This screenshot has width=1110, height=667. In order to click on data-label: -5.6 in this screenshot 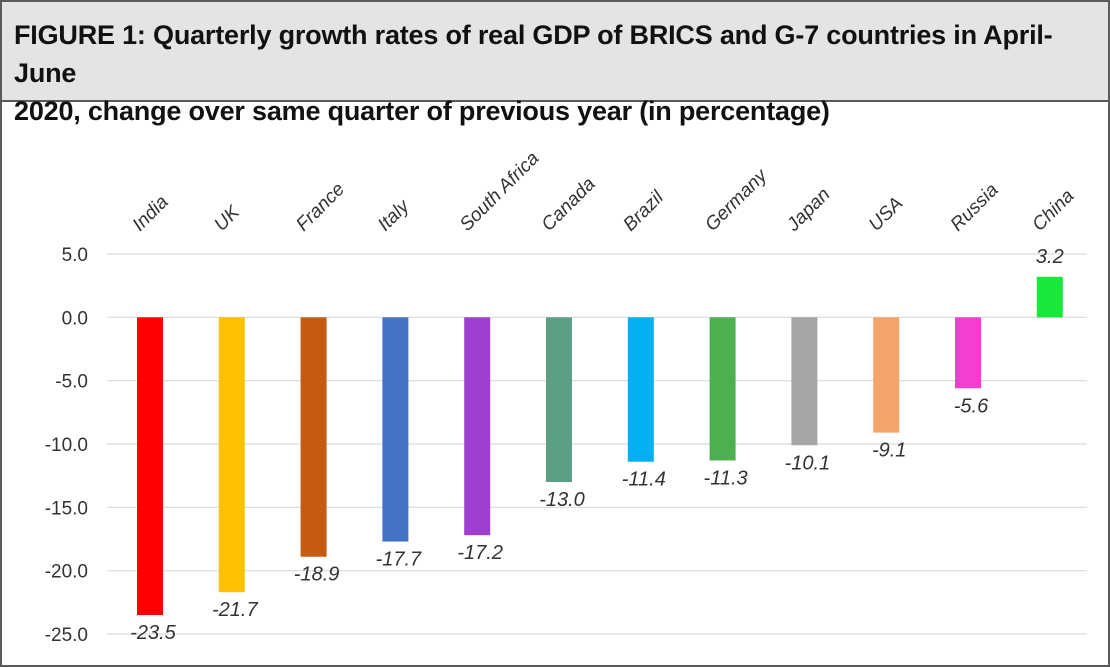, I will do `click(971, 406)`.